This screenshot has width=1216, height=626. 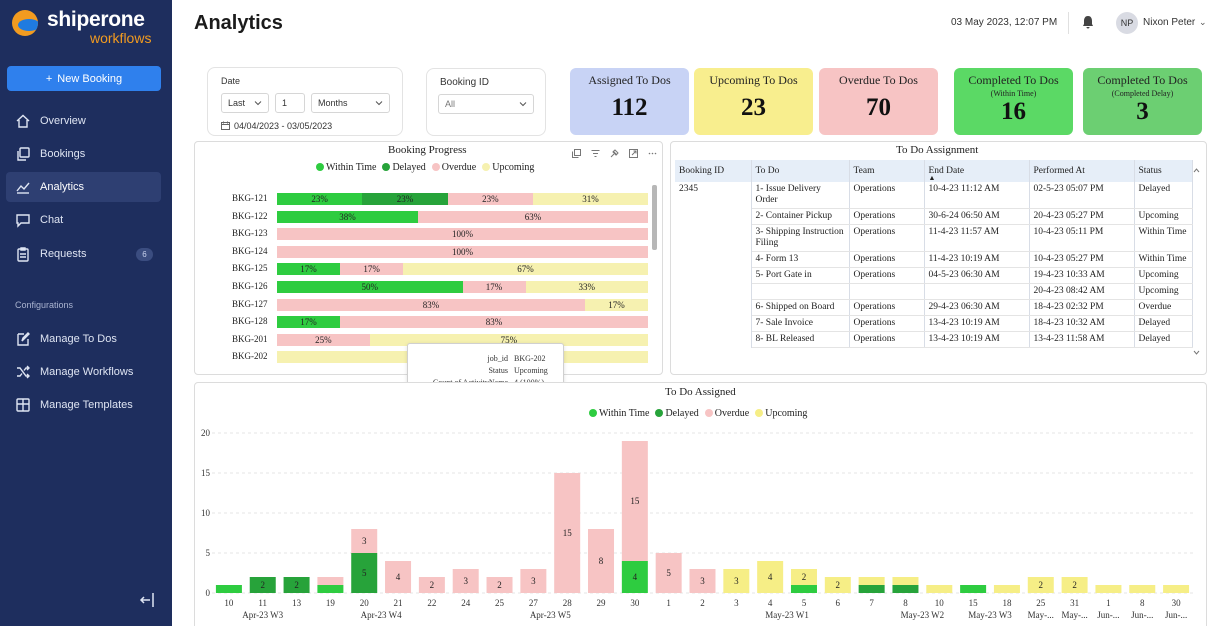 What do you see at coordinates (525, 269) in the screenshot?
I see `bar-segment-upcoming: 67%` at bounding box center [525, 269].